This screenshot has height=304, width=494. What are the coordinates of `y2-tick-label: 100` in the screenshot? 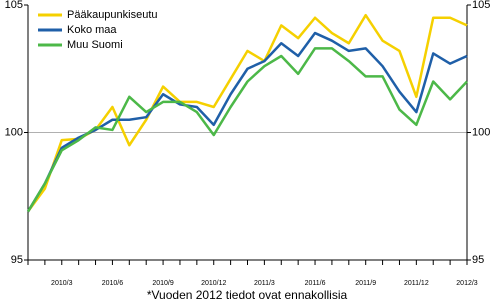 It's located at (481, 132).